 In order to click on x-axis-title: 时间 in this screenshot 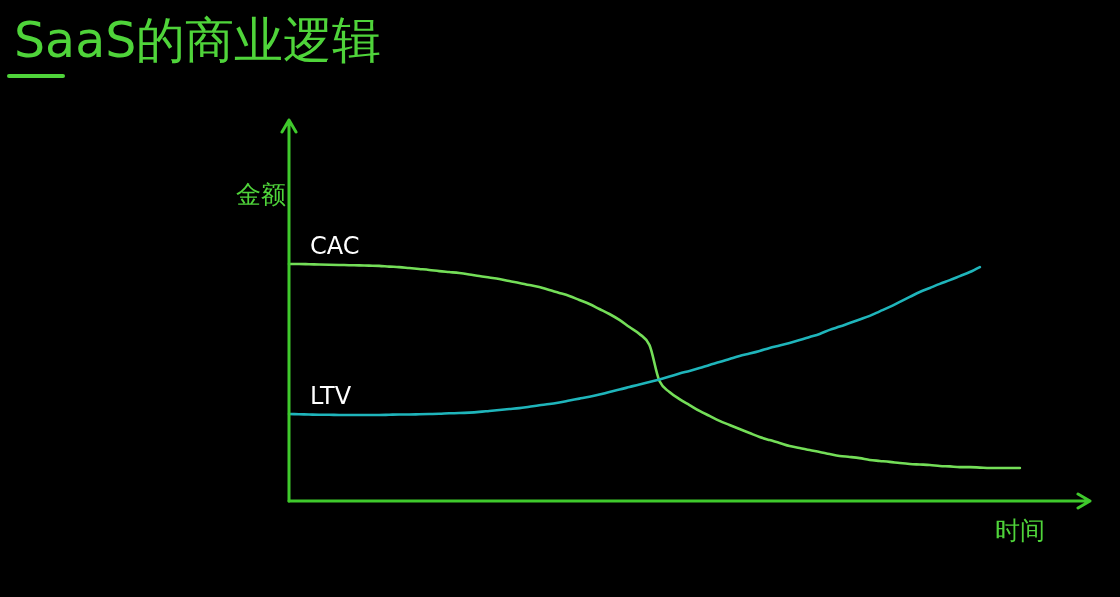, I will do `click(1019, 530)`.